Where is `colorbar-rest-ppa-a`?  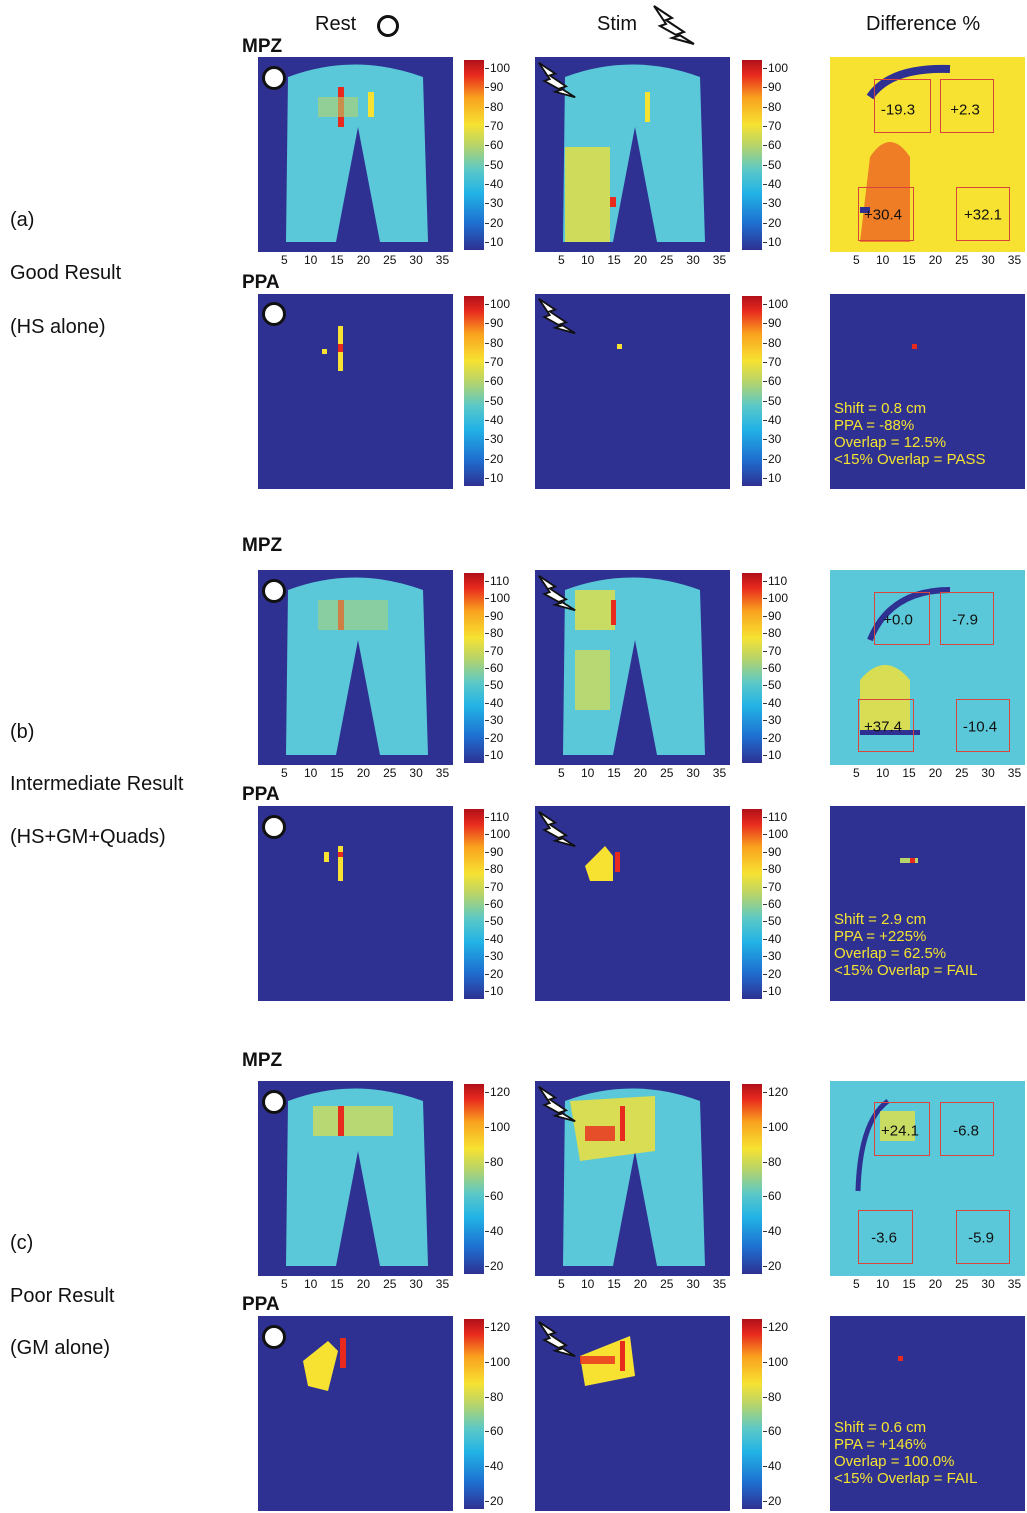
colorbar-rest-ppa-a is located at coordinates (474, 391).